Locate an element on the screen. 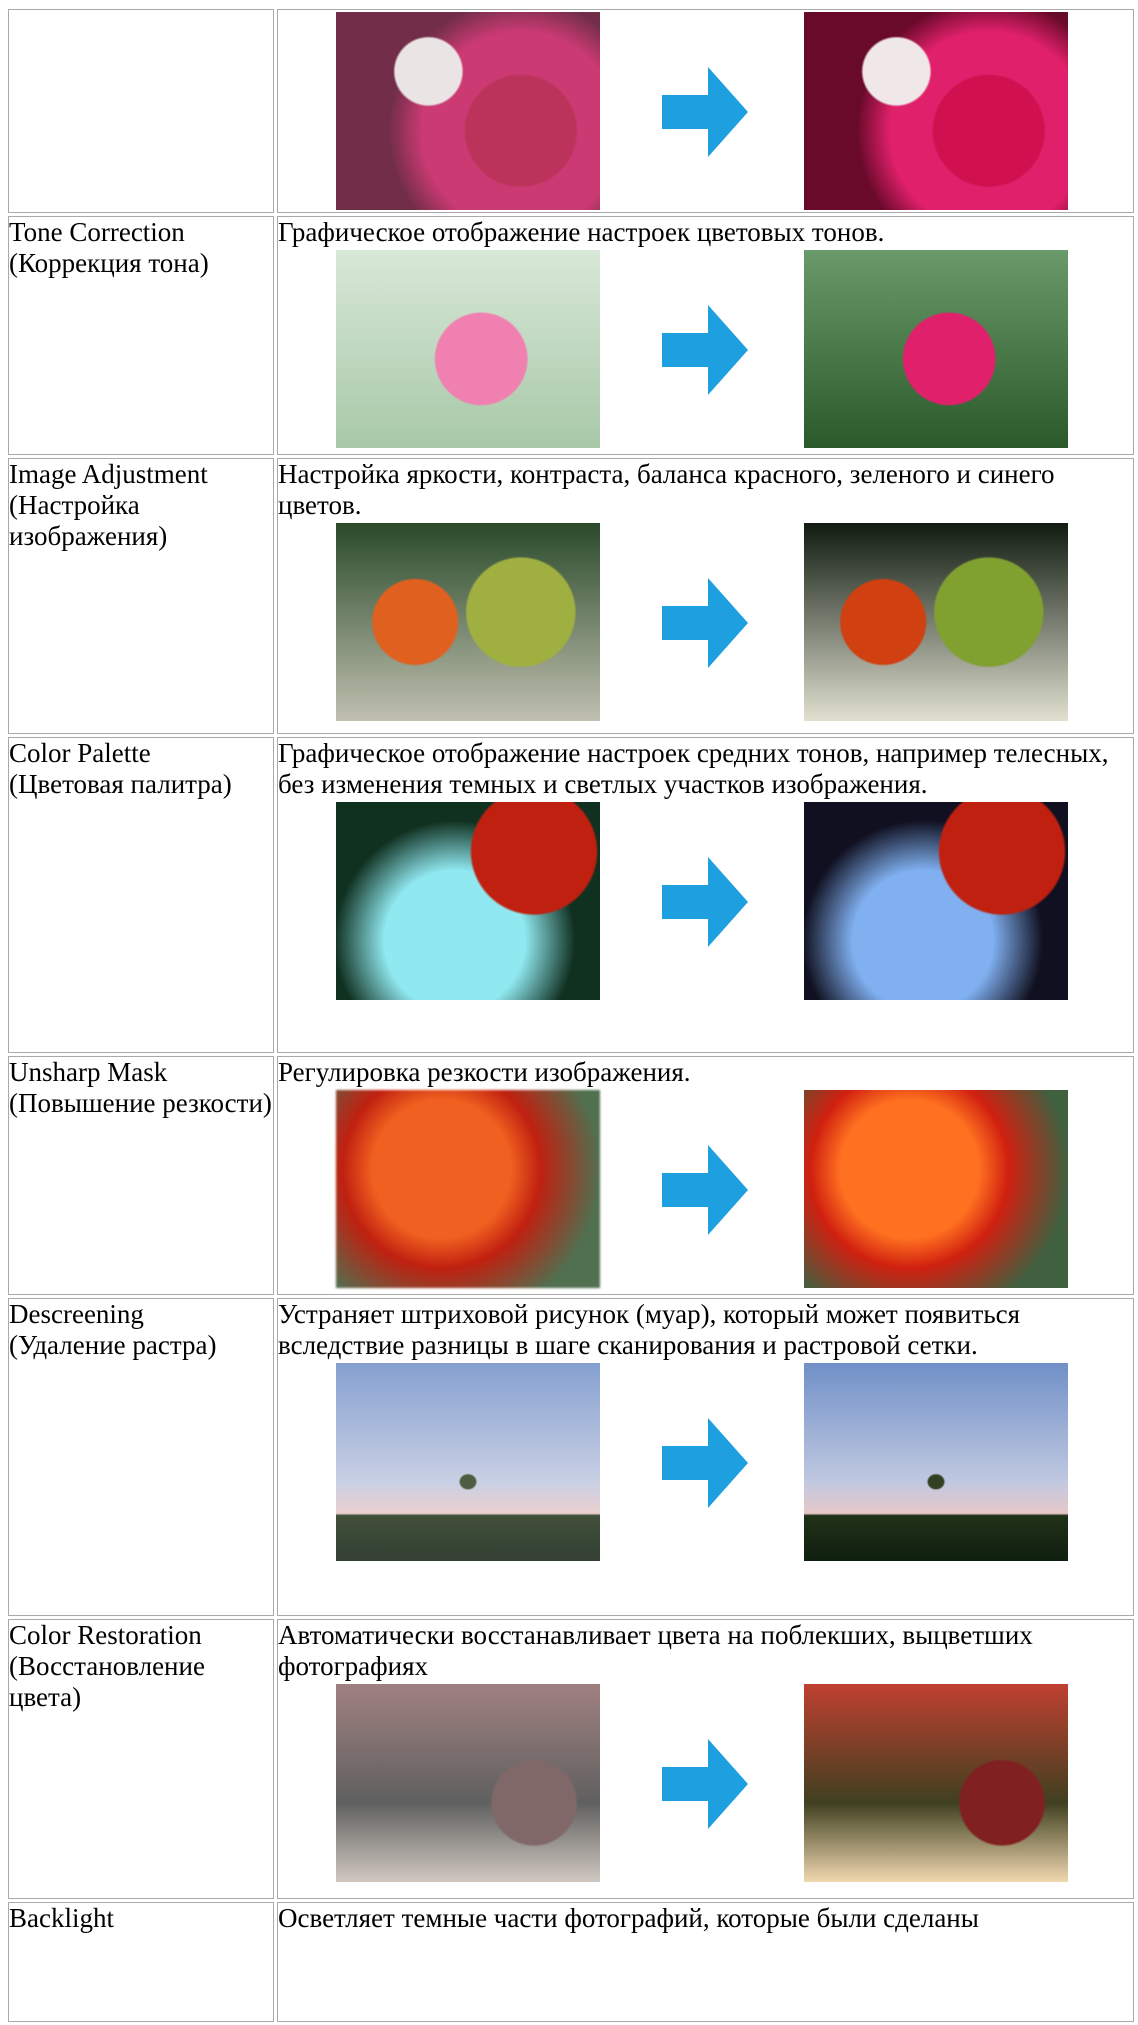 The width and height of the screenshot is (1138, 2025). description-cell: Регулировка резкости изображения. is located at coordinates (705, 1175).